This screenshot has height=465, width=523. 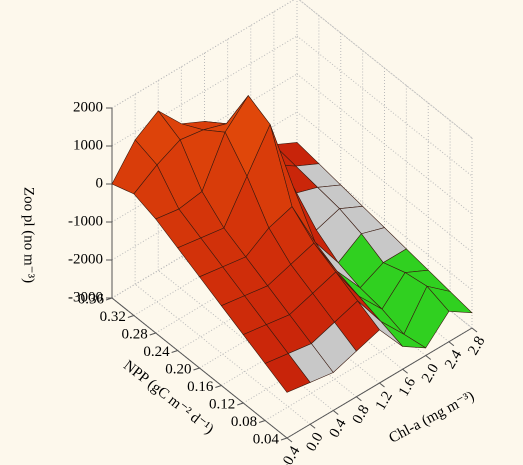 What do you see at coordinates (85, 259) in the screenshot?
I see `z-tick-label: -2000` at bounding box center [85, 259].